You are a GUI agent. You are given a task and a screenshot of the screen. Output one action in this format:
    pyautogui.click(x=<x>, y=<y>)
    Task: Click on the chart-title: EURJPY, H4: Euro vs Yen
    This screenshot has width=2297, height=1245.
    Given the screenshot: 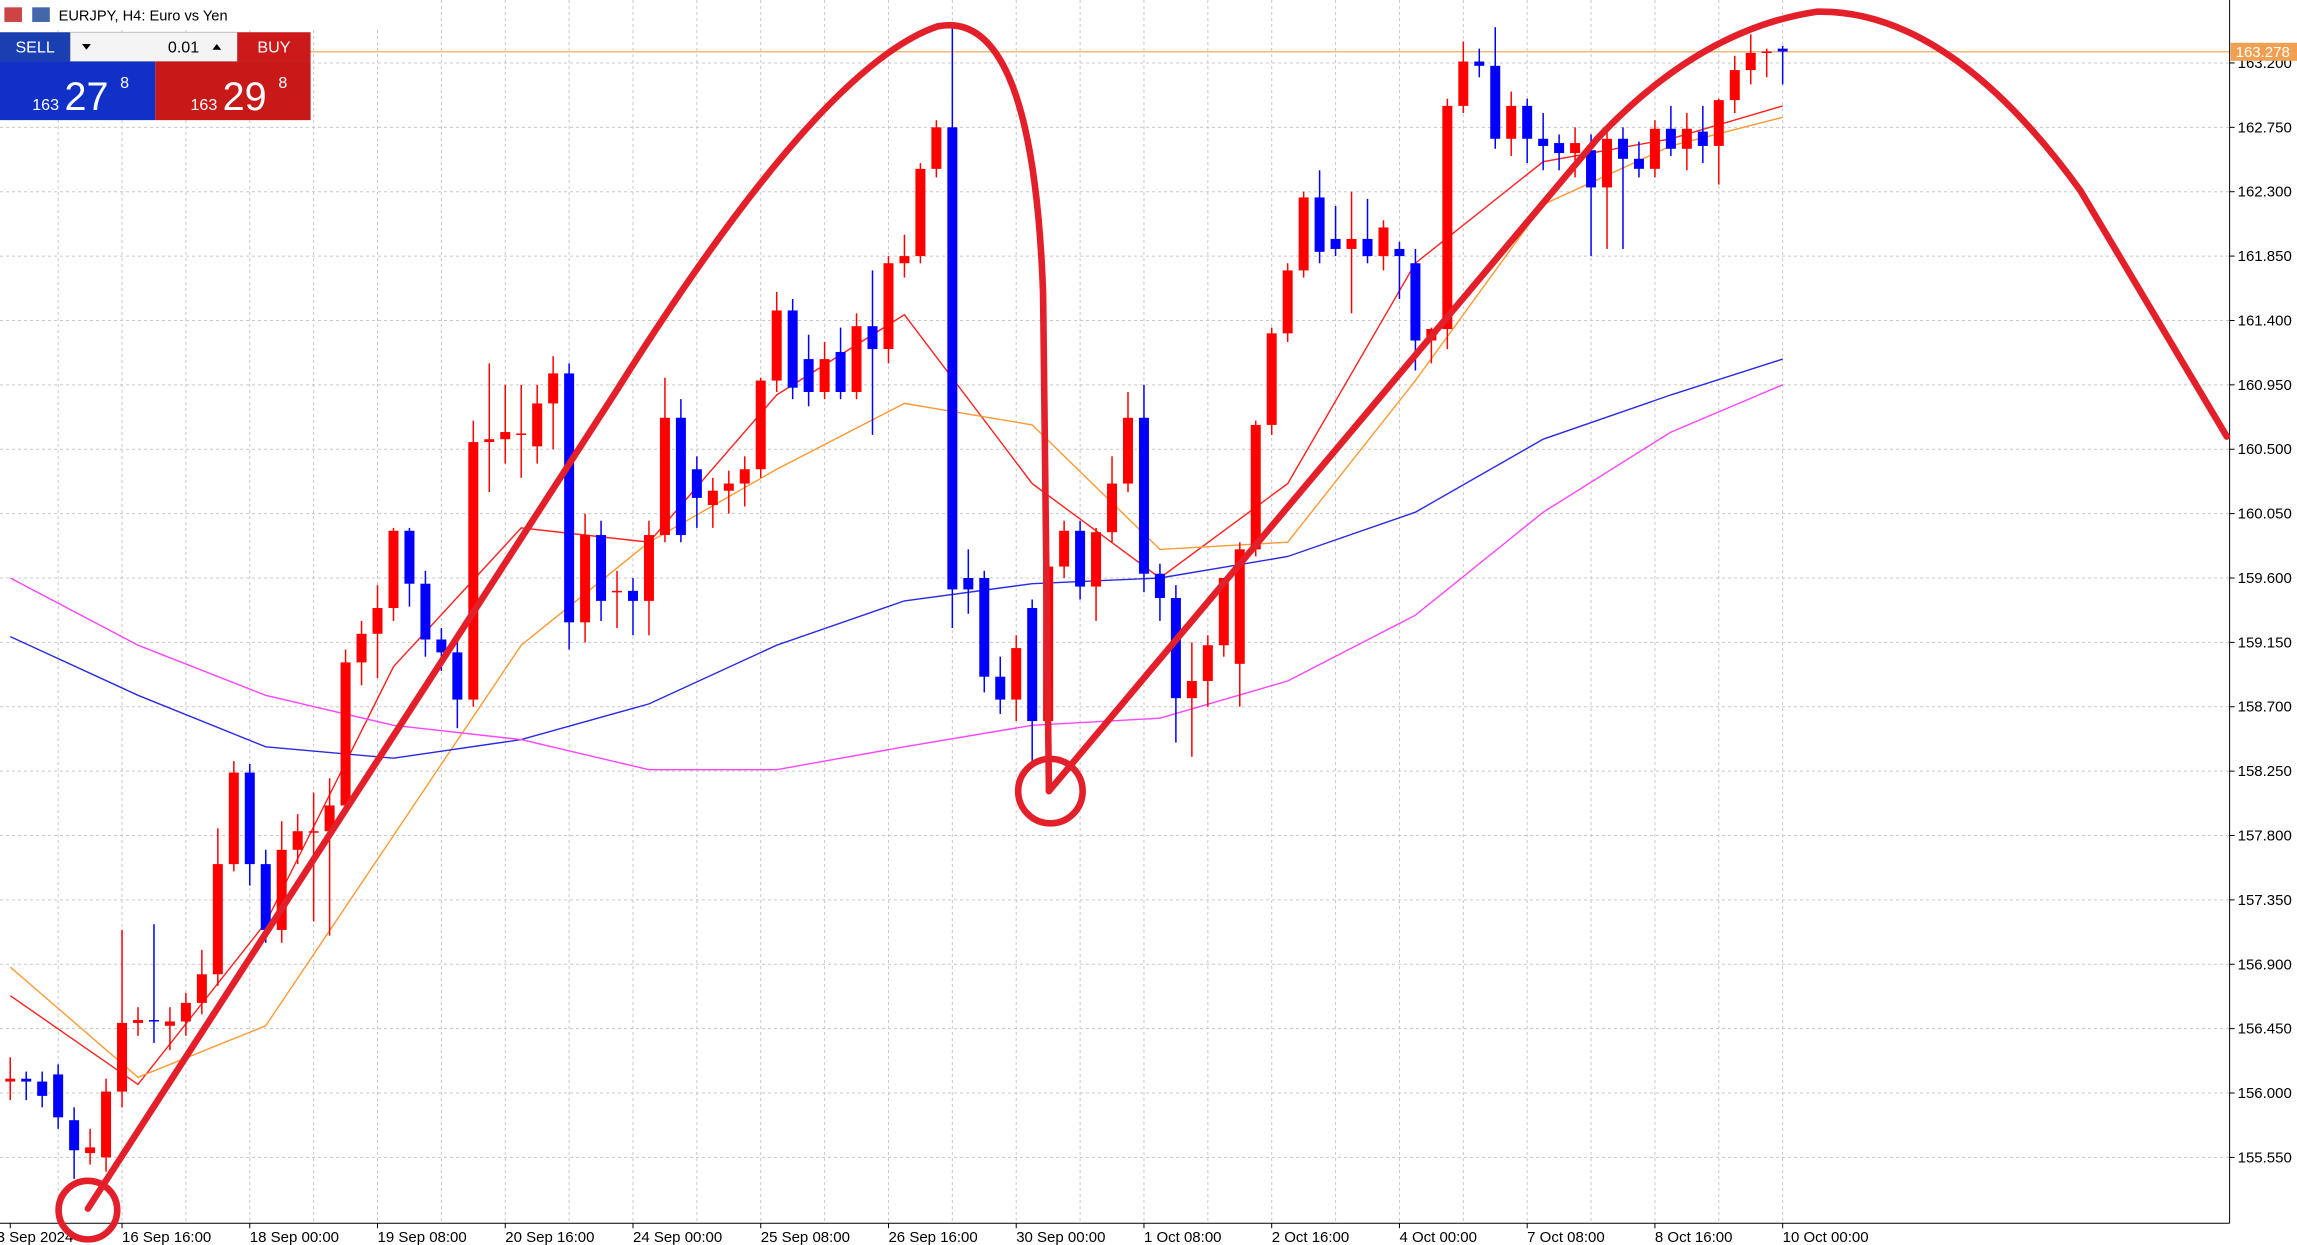 What is the action you would take?
    pyautogui.click(x=143, y=17)
    